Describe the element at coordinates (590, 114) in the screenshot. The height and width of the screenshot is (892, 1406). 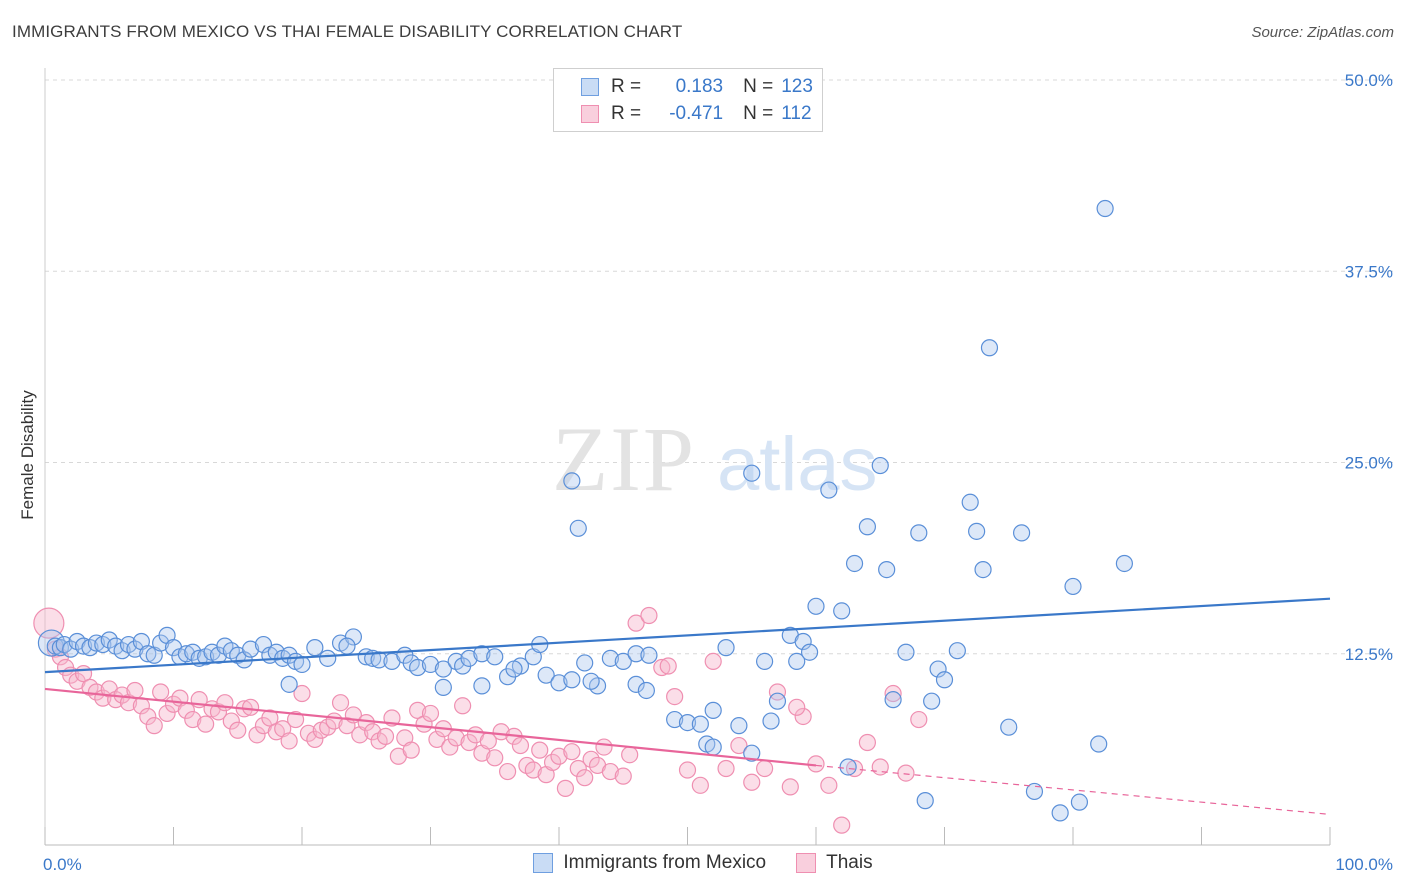
I see `thais-swatch` at that location.